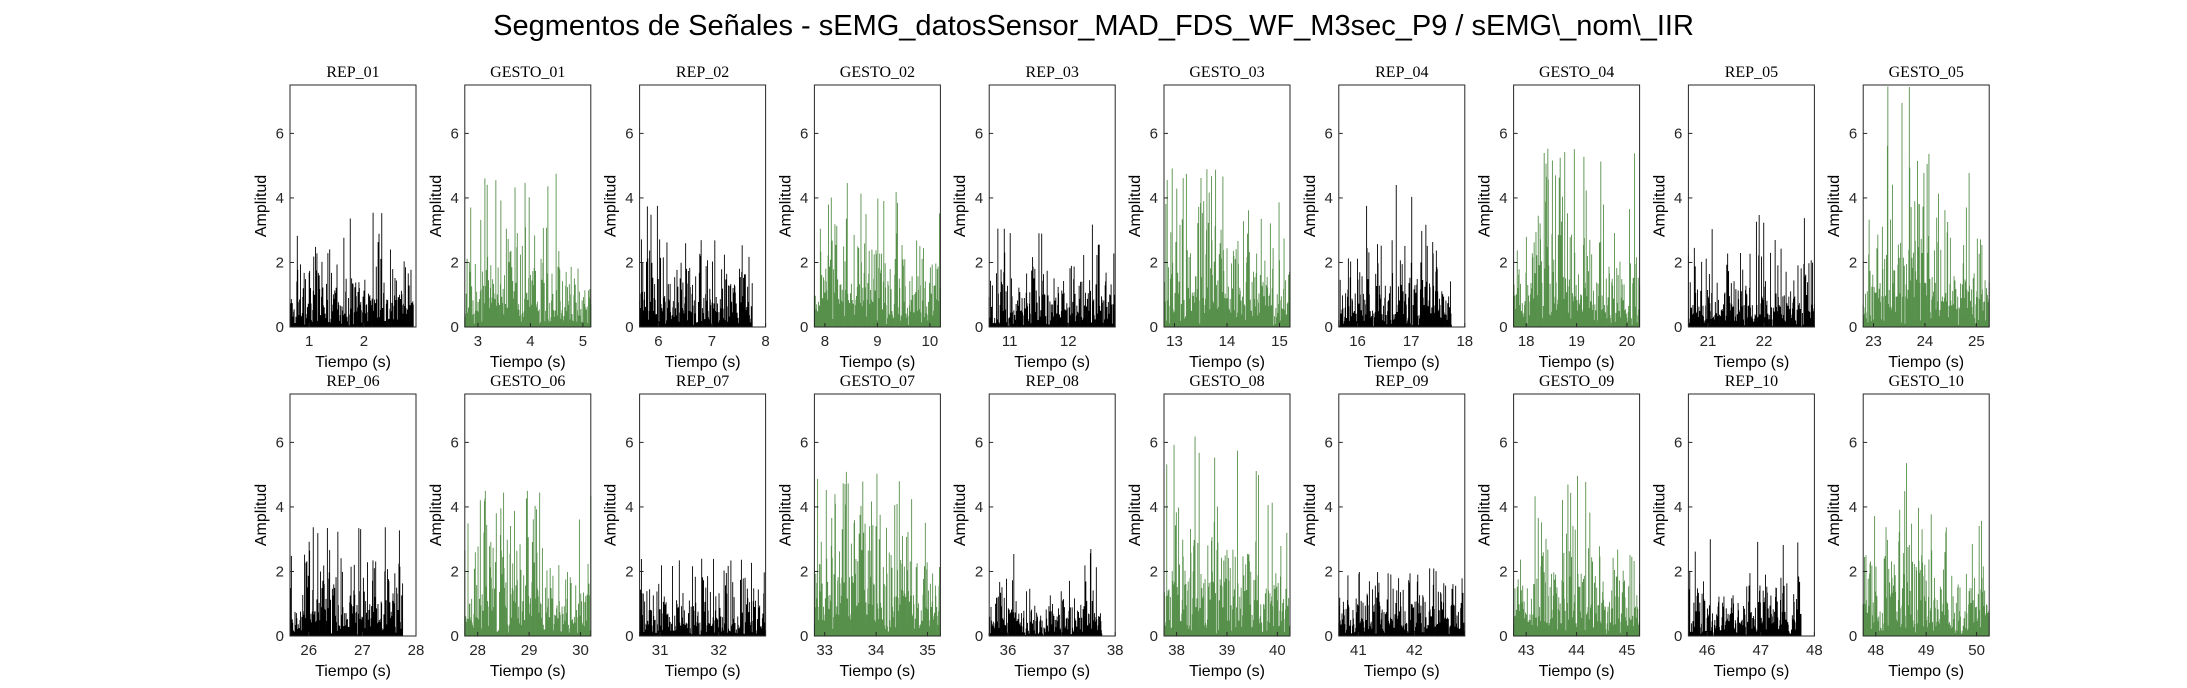  I want to click on x-tick-label: 42, so click(1414, 650).